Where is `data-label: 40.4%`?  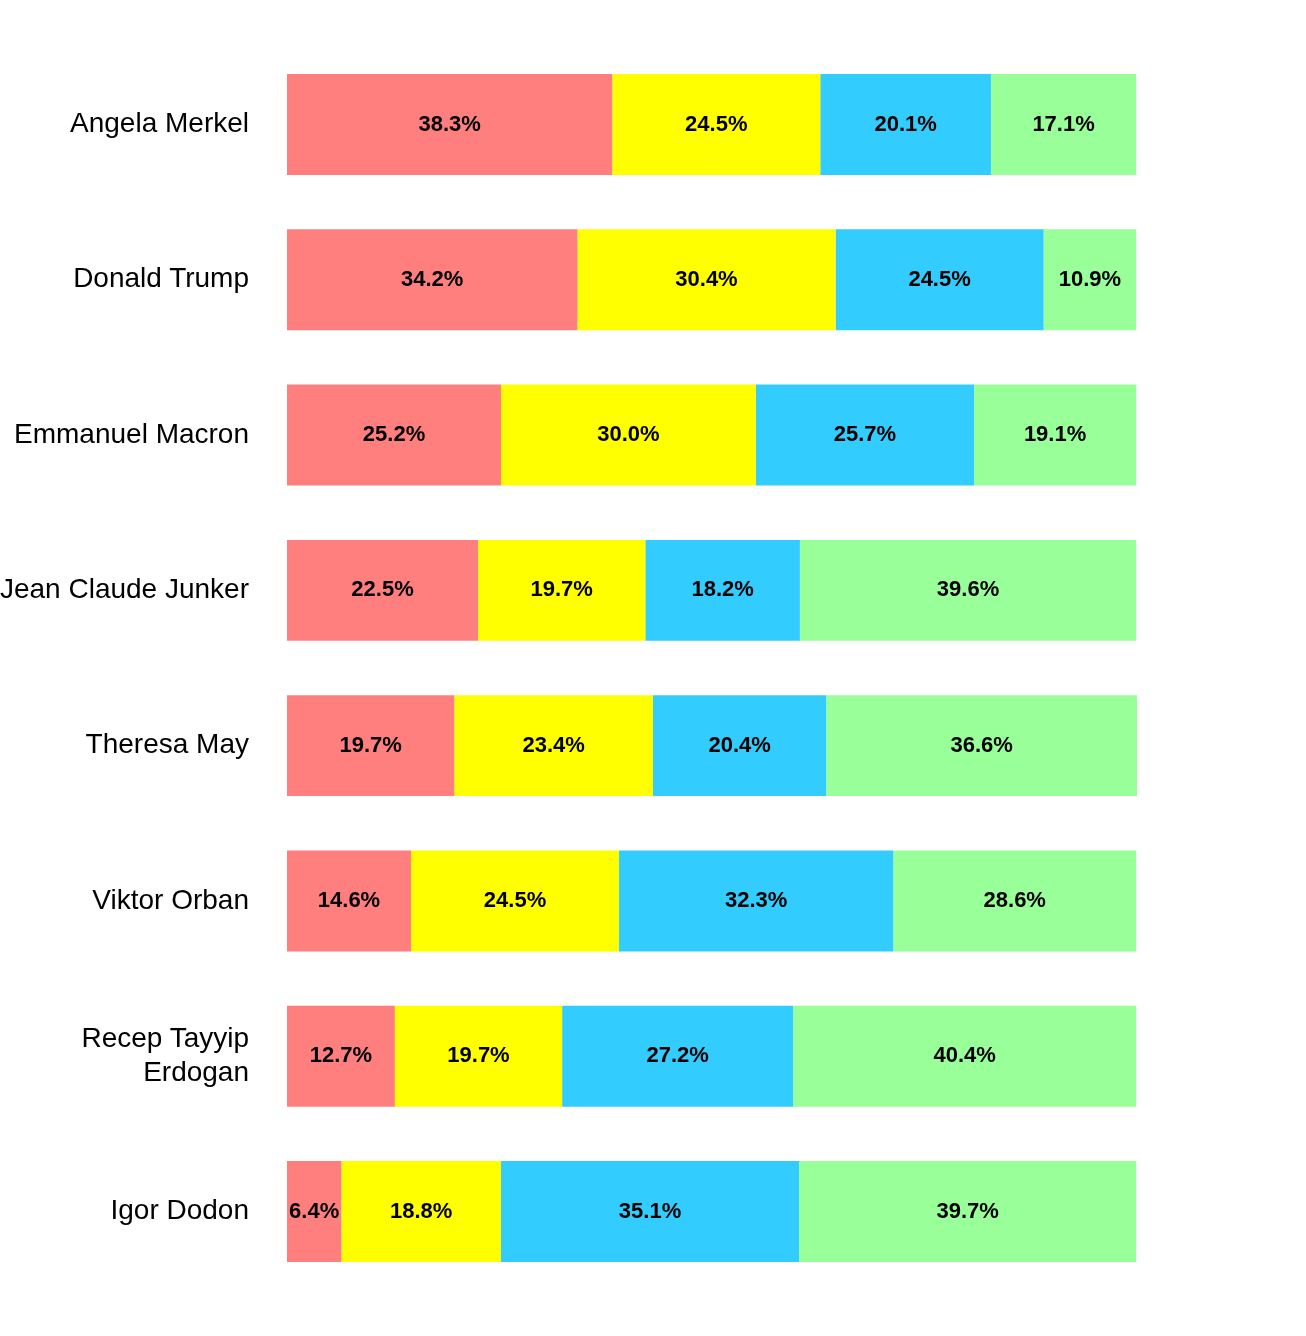 data-label: 40.4% is located at coordinates (964, 1055).